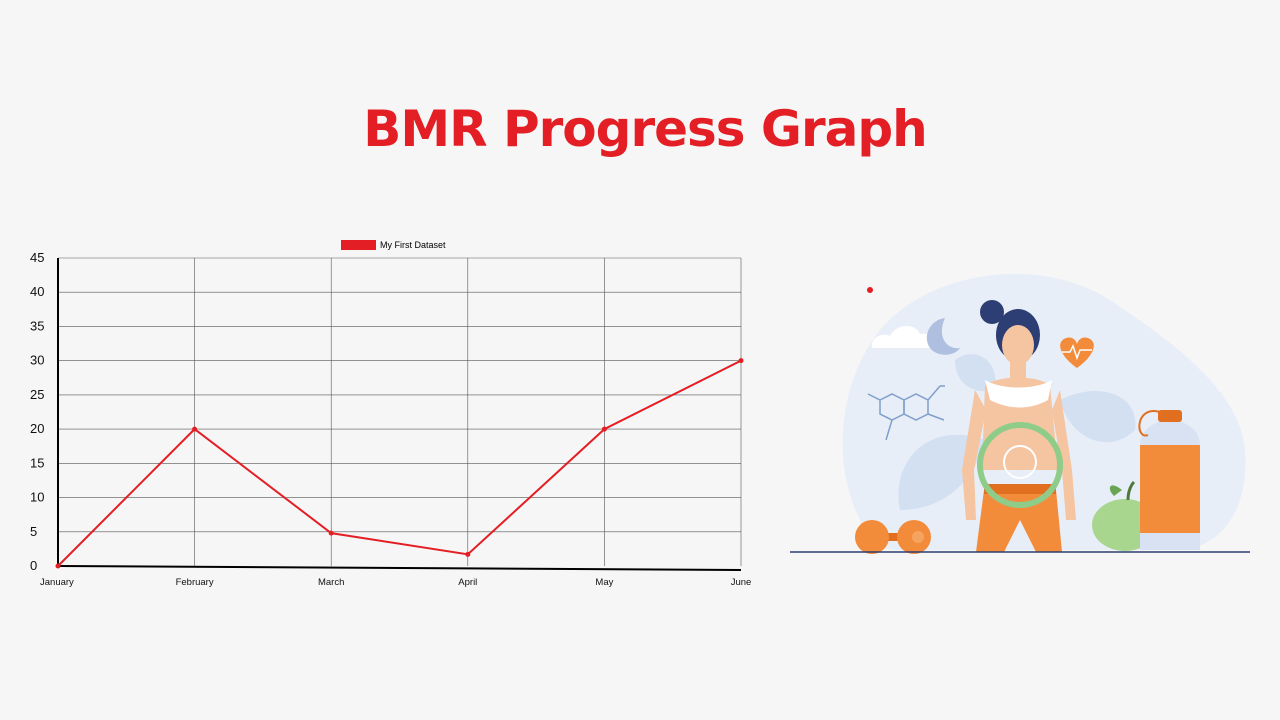  Describe the element at coordinates (975, 373) in the screenshot. I see `leaf-center` at that location.